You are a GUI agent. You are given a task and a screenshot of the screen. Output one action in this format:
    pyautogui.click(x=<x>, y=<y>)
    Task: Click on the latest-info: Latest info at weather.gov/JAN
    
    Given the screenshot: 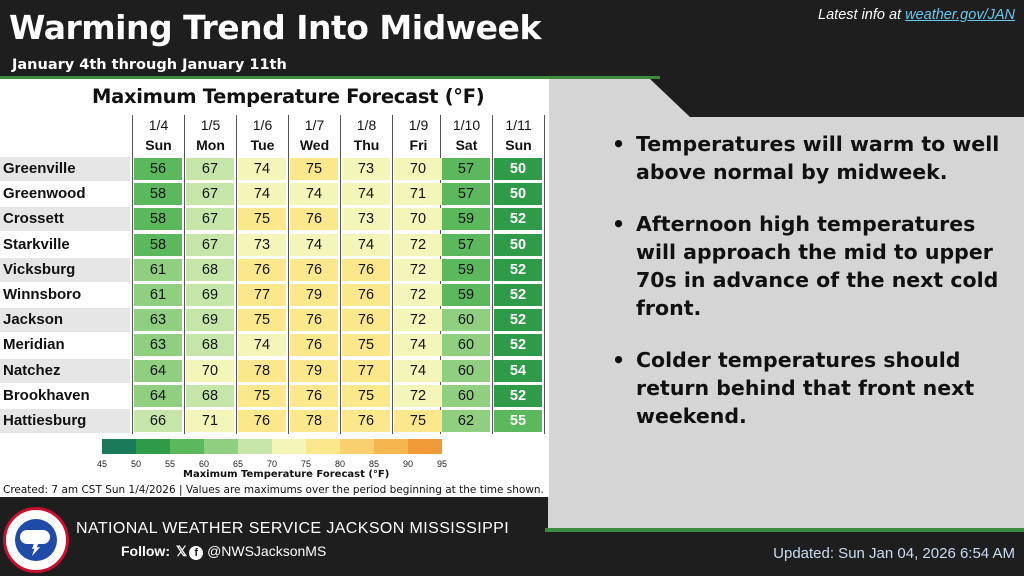 What is the action you would take?
    pyautogui.click(x=916, y=15)
    